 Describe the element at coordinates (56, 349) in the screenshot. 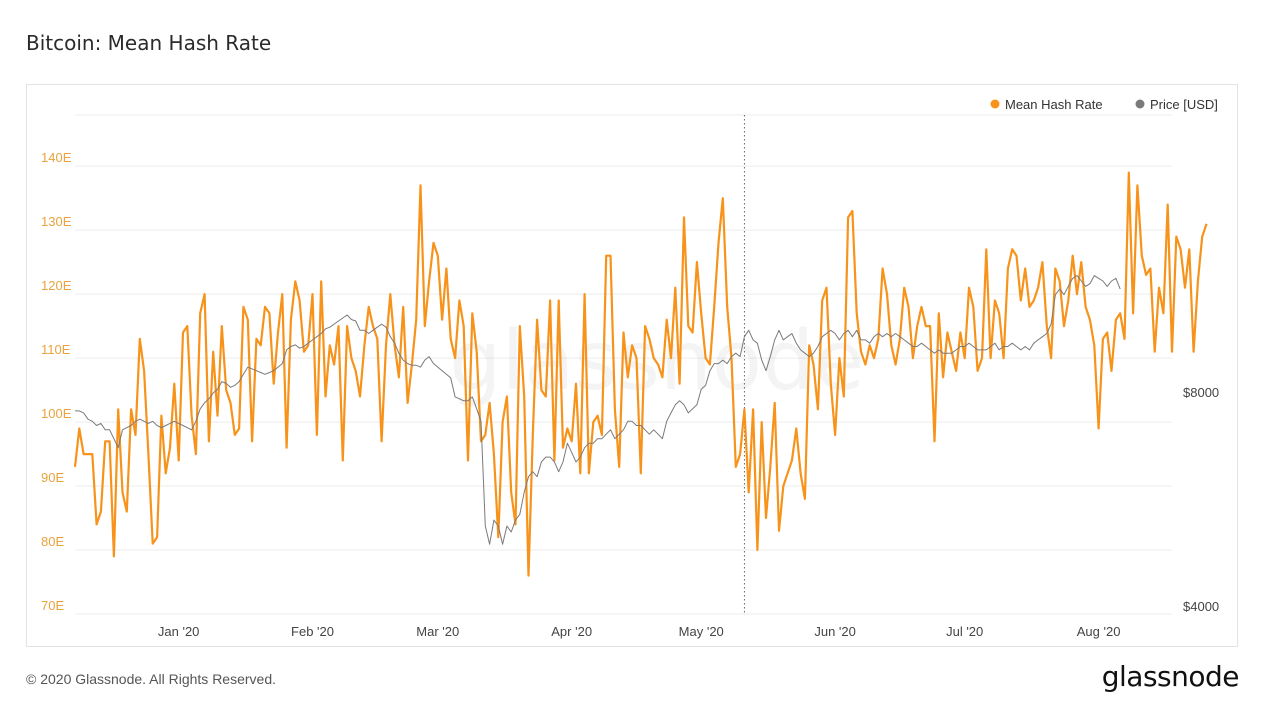

I see `y-left-tick-label: 110E` at that location.